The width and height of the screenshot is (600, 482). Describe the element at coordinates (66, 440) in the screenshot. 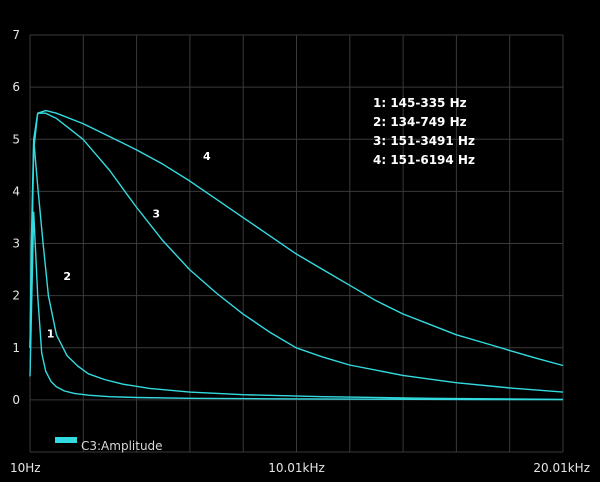

I see `legend-swatch` at that location.